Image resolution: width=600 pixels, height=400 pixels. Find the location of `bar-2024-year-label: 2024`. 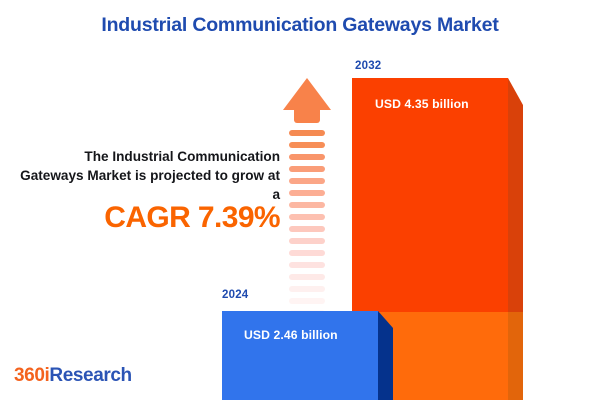

bar-2024-year-label: 2024 is located at coordinates (235, 295).